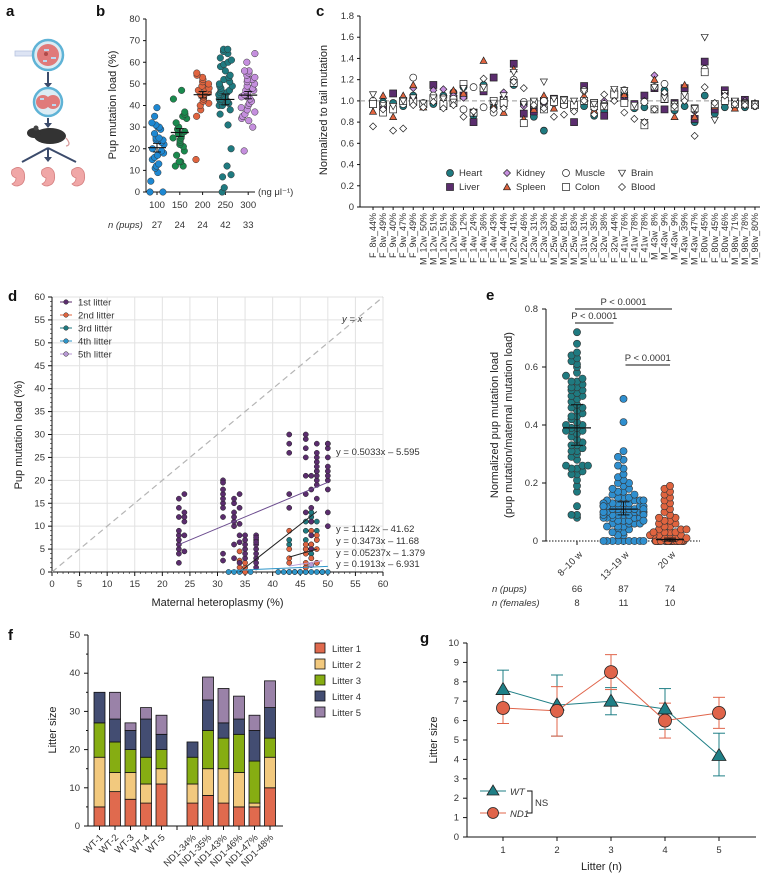  I want to click on y-tick-label: 0.8, so click(347, 122).